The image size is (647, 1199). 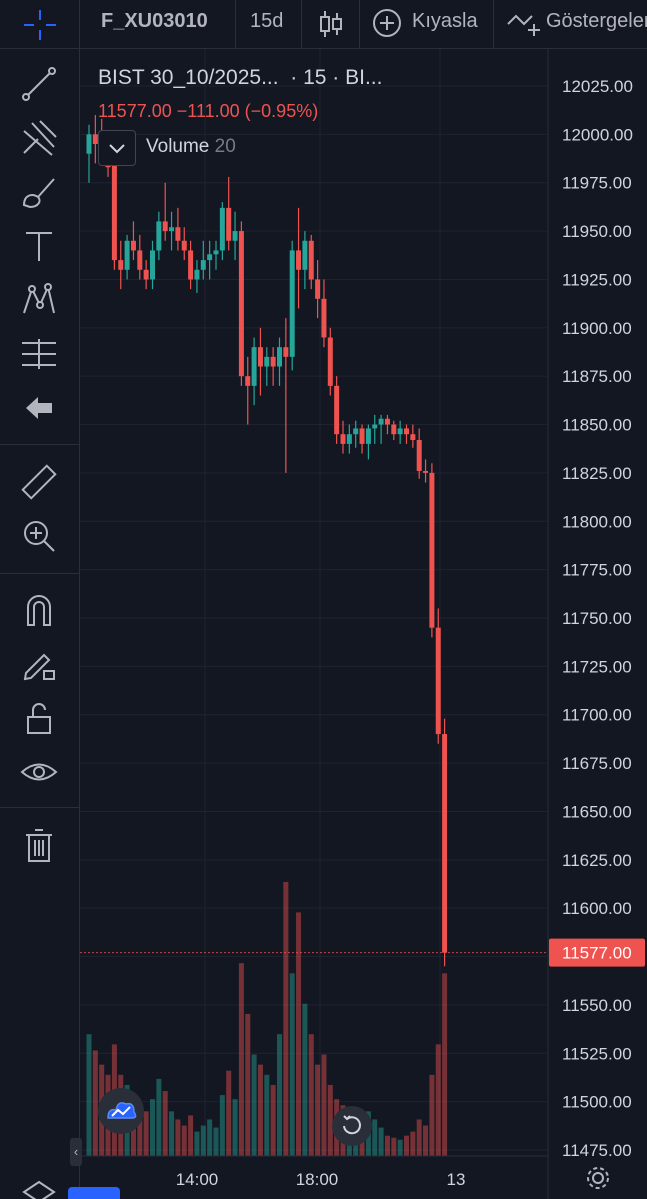 I want to click on price-tick-label: 11950.00, so click(x=597, y=231).